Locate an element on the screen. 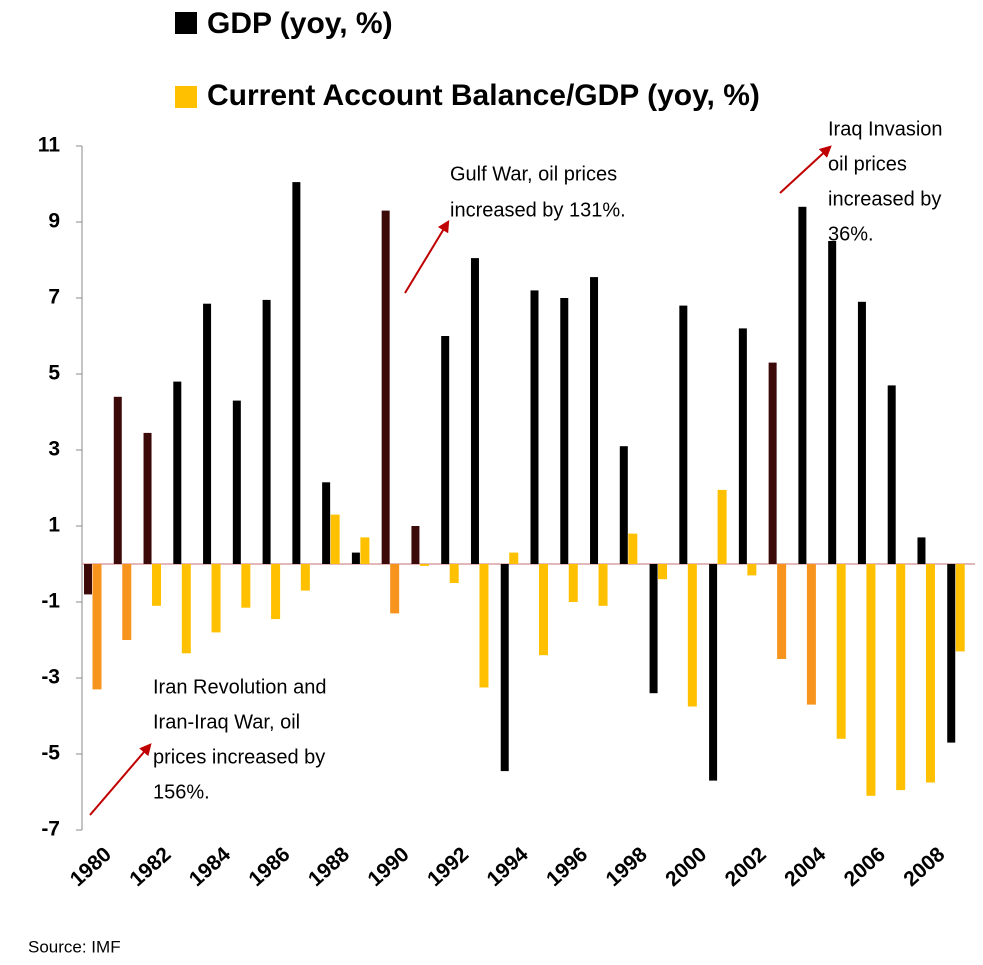 This screenshot has height=965, width=983. y-tick-label: 5 is located at coordinates (54, 373).